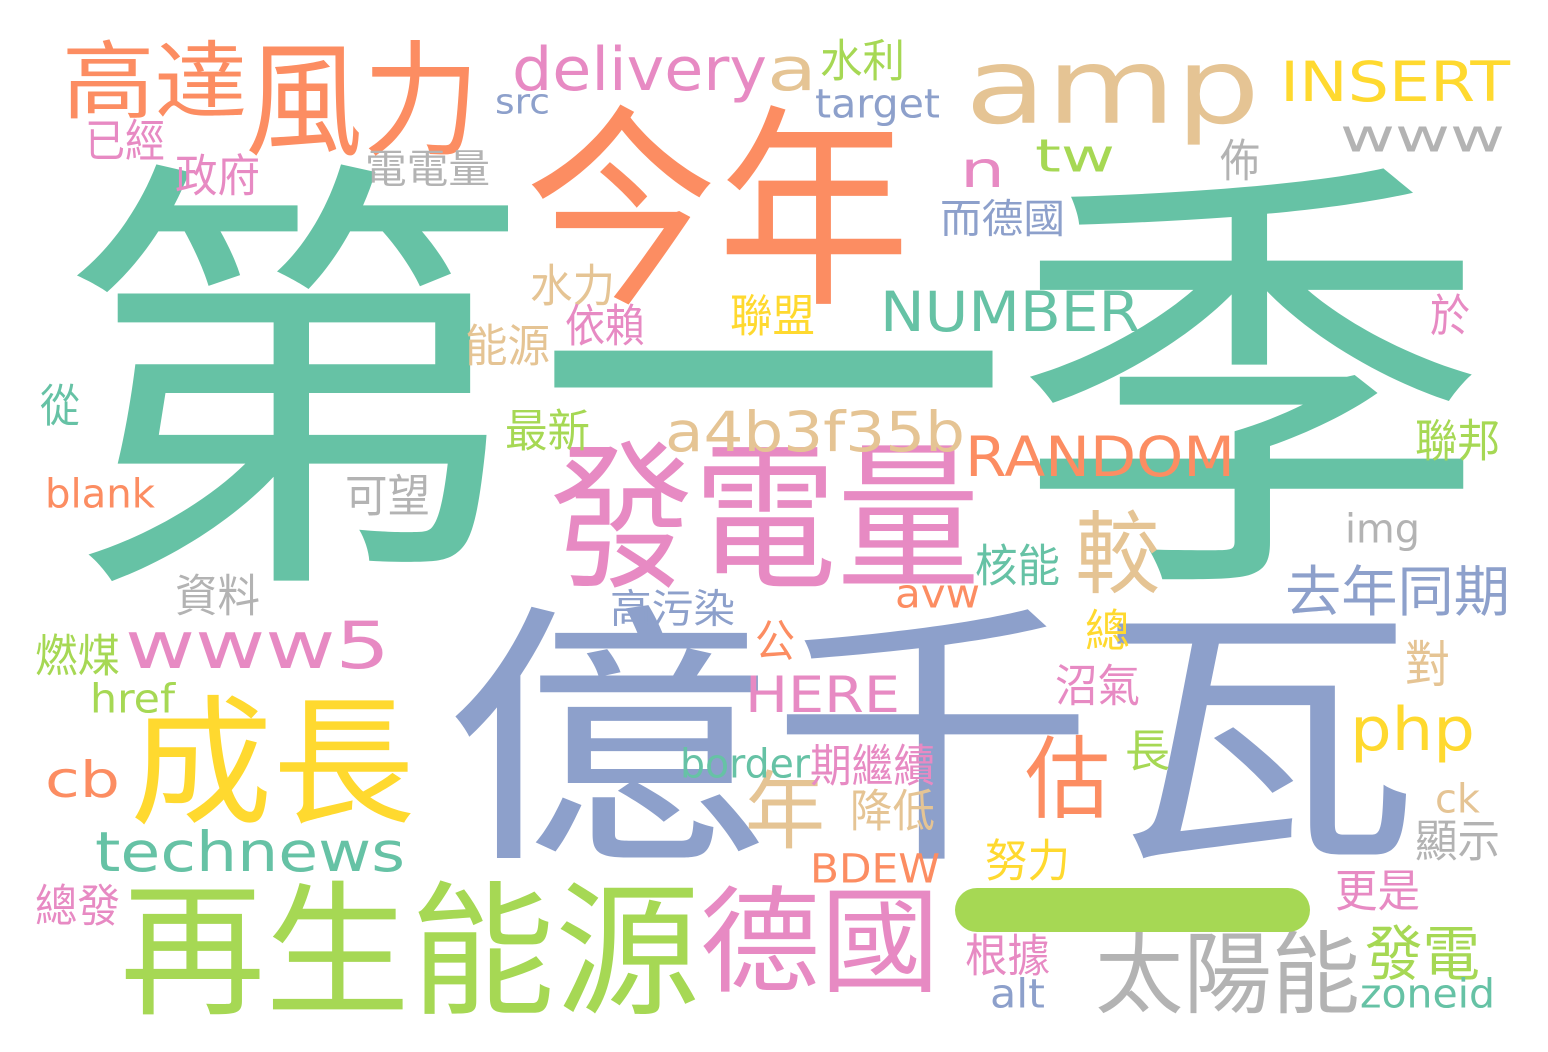 This screenshot has width=1548, height=1052. Describe the element at coordinates (1227, 974) in the screenshot. I see `word-tai-yang-neng: 太陽能` at that location.